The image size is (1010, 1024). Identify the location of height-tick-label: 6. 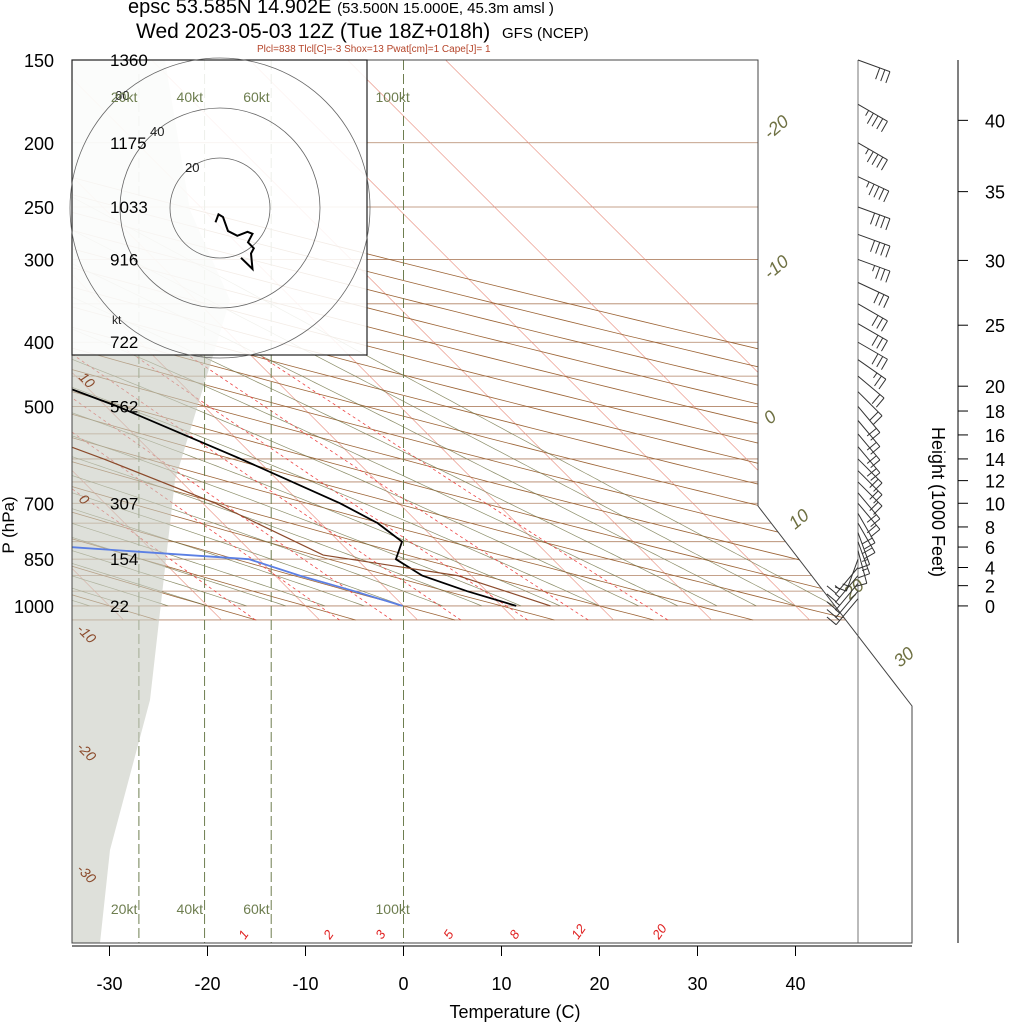
(990, 548).